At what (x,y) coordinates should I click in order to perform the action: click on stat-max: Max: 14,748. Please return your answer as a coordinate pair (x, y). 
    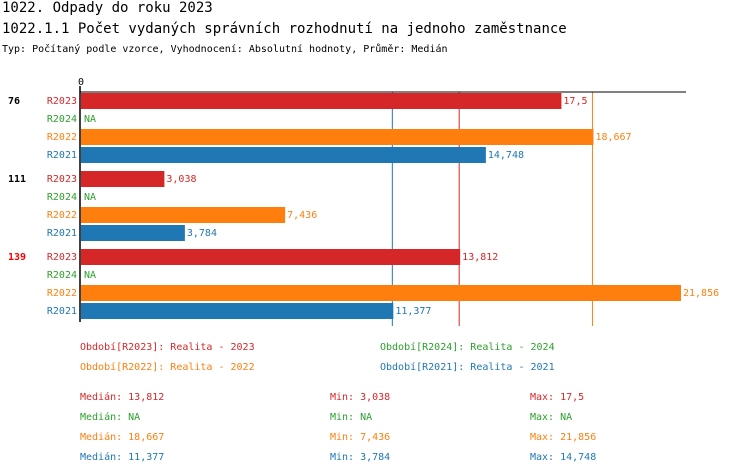
    Looking at the image, I should click on (563, 457).